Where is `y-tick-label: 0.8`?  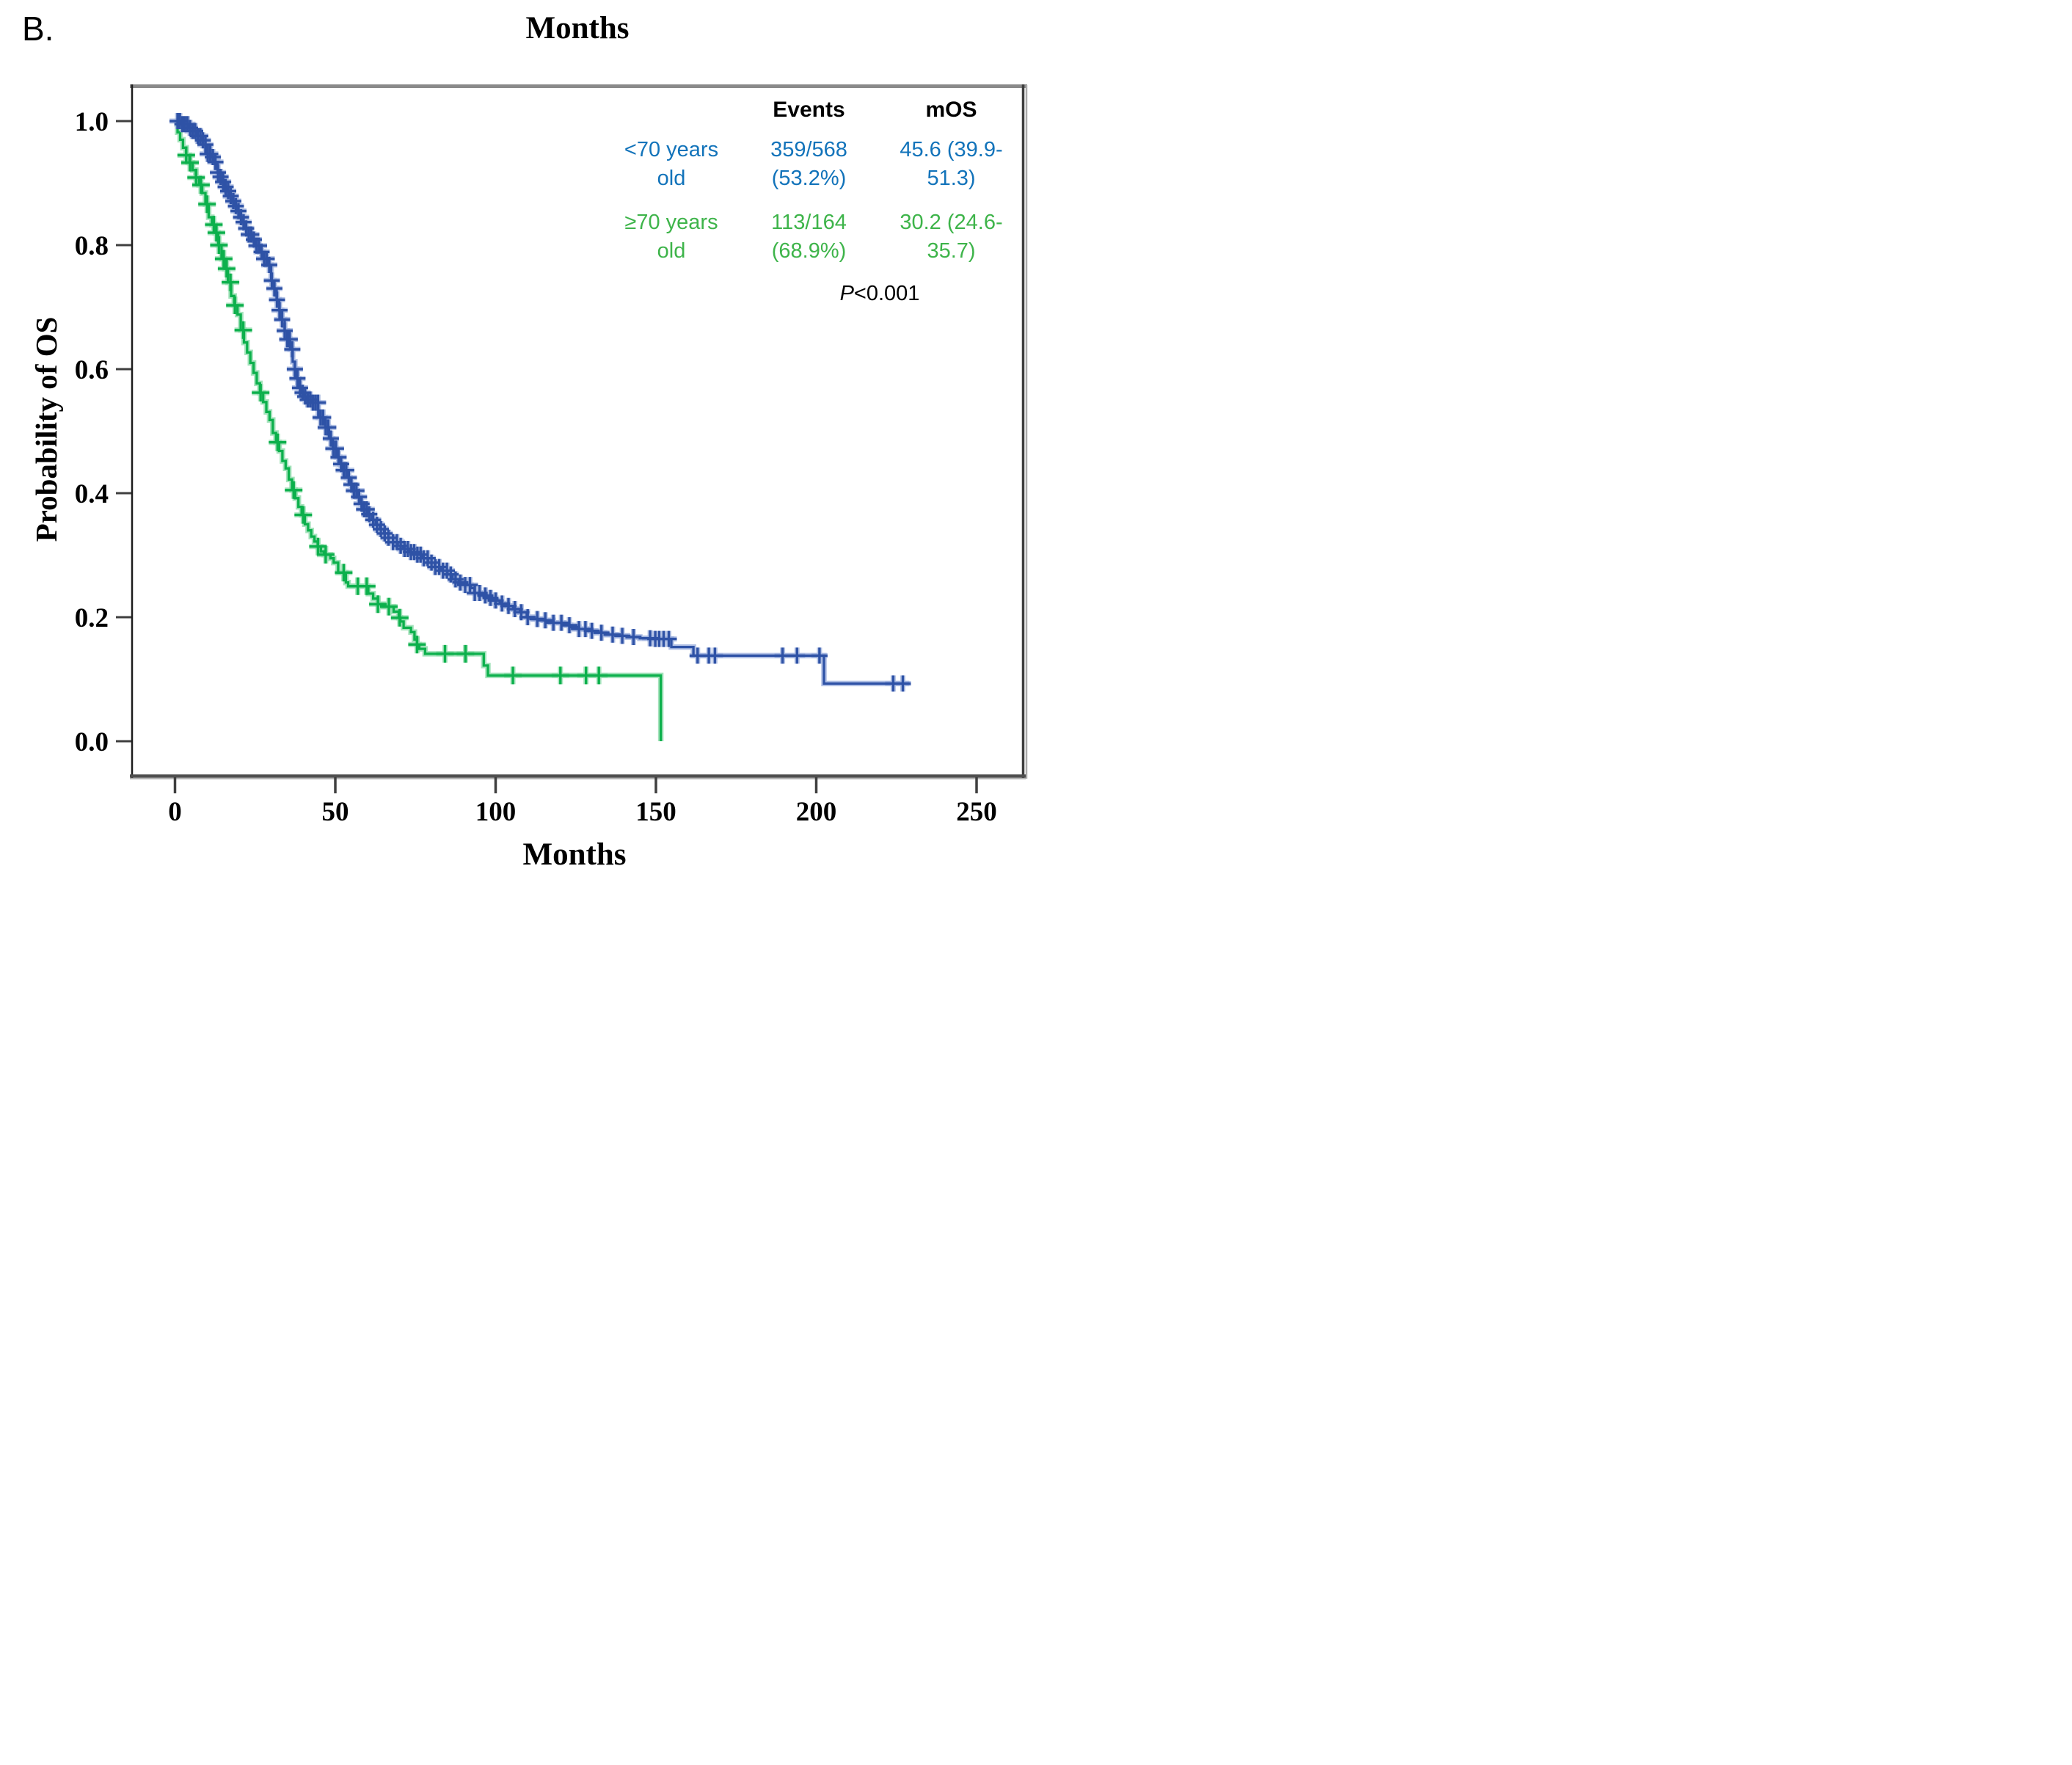
y-tick-label: 0.8 is located at coordinates (92, 246).